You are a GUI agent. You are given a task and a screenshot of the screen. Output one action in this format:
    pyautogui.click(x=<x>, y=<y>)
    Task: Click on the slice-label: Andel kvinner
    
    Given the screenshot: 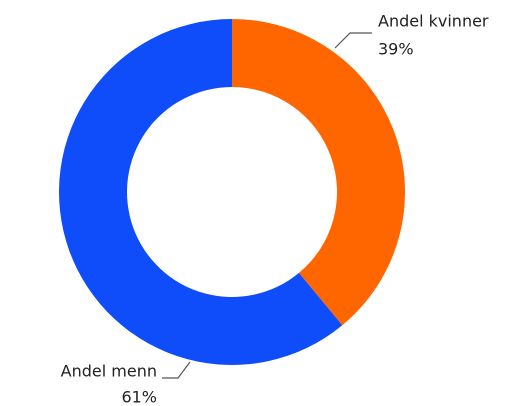 What is the action you would take?
    pyautogui.click(x=433, y=21)
    